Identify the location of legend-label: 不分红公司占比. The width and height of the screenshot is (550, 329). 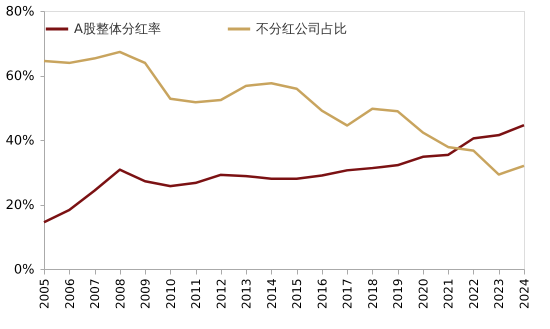
(301, 29).